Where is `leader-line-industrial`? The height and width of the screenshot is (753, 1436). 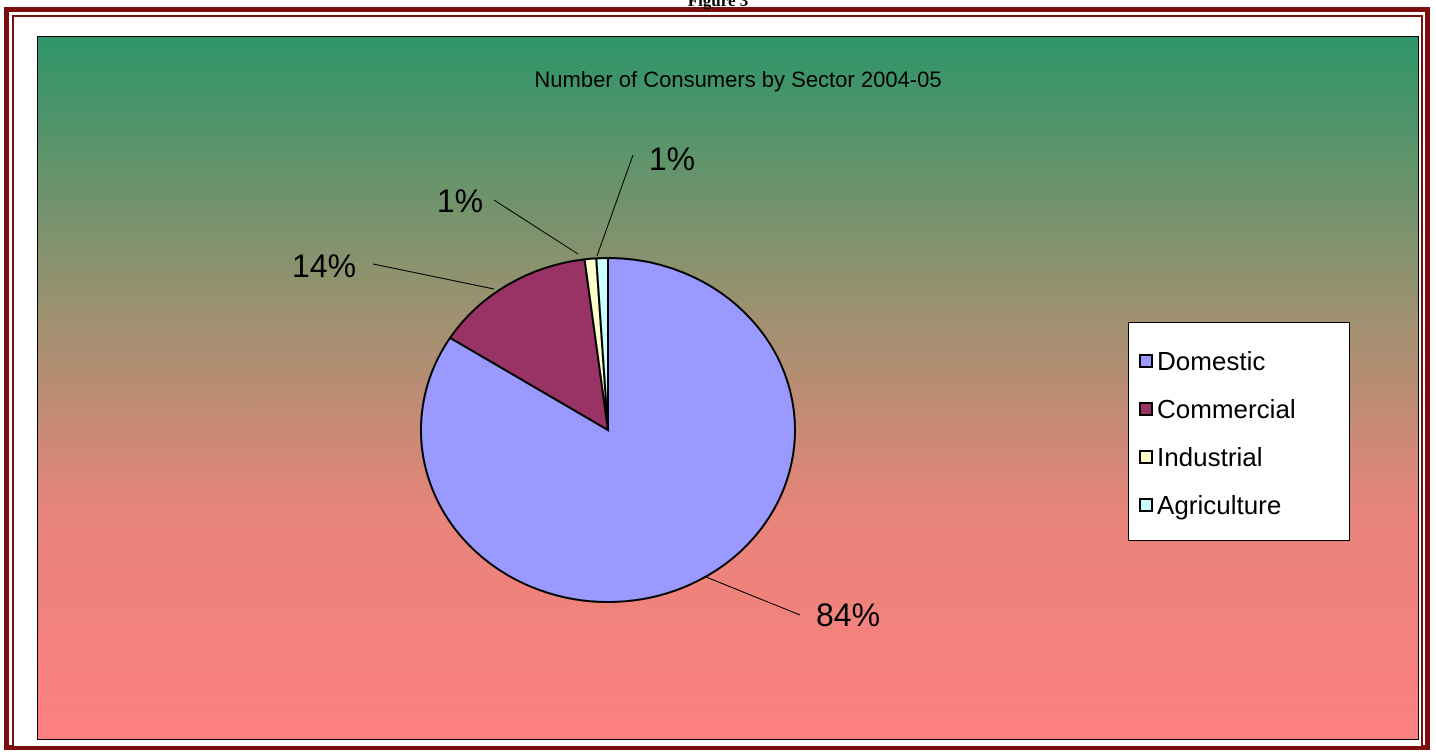
leader-line-industrial is located at coordinates (536, 227).